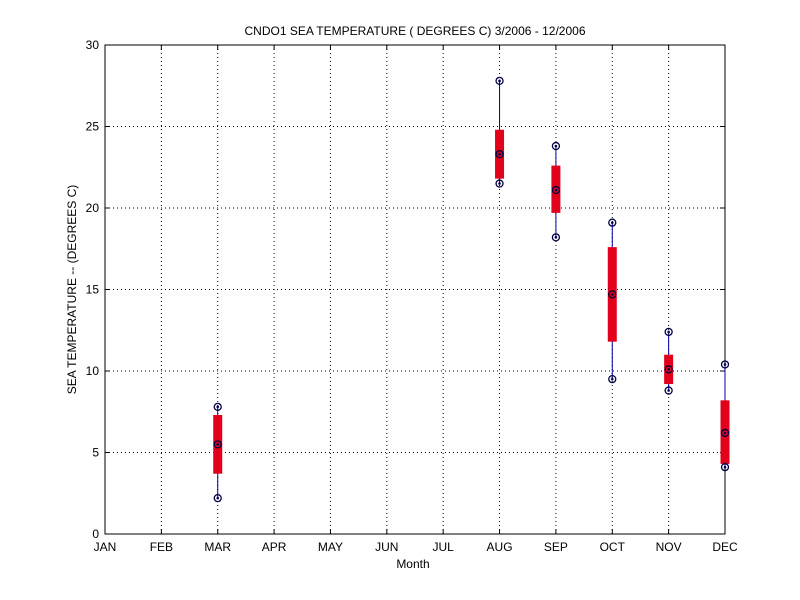  Describe the element at coordinates (500, 132) in the screenshot. I see `box-aug` at that location.